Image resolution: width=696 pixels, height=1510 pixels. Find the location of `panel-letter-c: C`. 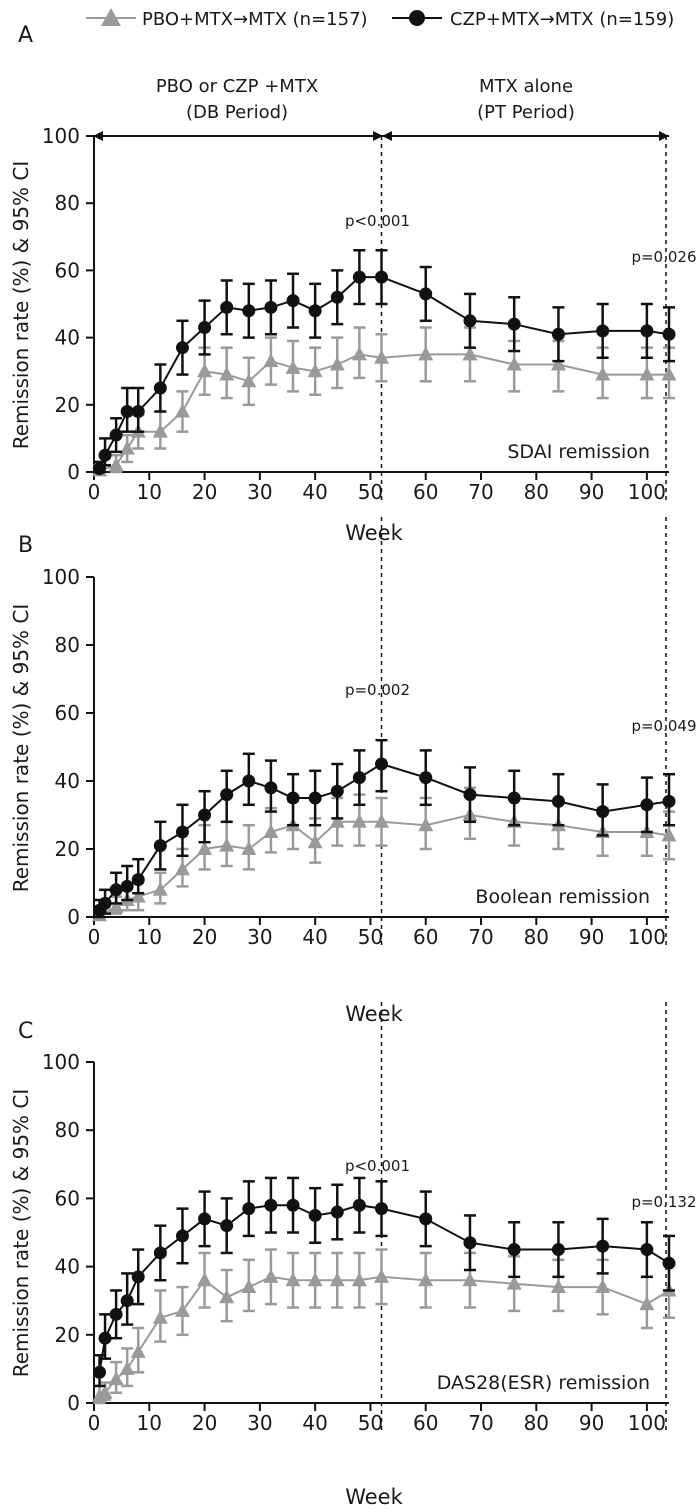

panel-letter-c: C is located at coordinates (25, 1031).